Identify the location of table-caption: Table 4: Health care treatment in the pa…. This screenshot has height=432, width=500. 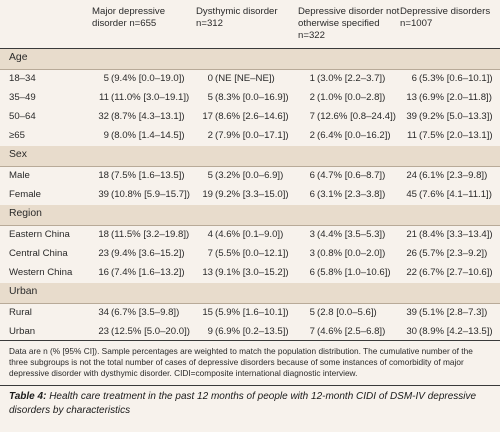
(251, 403).